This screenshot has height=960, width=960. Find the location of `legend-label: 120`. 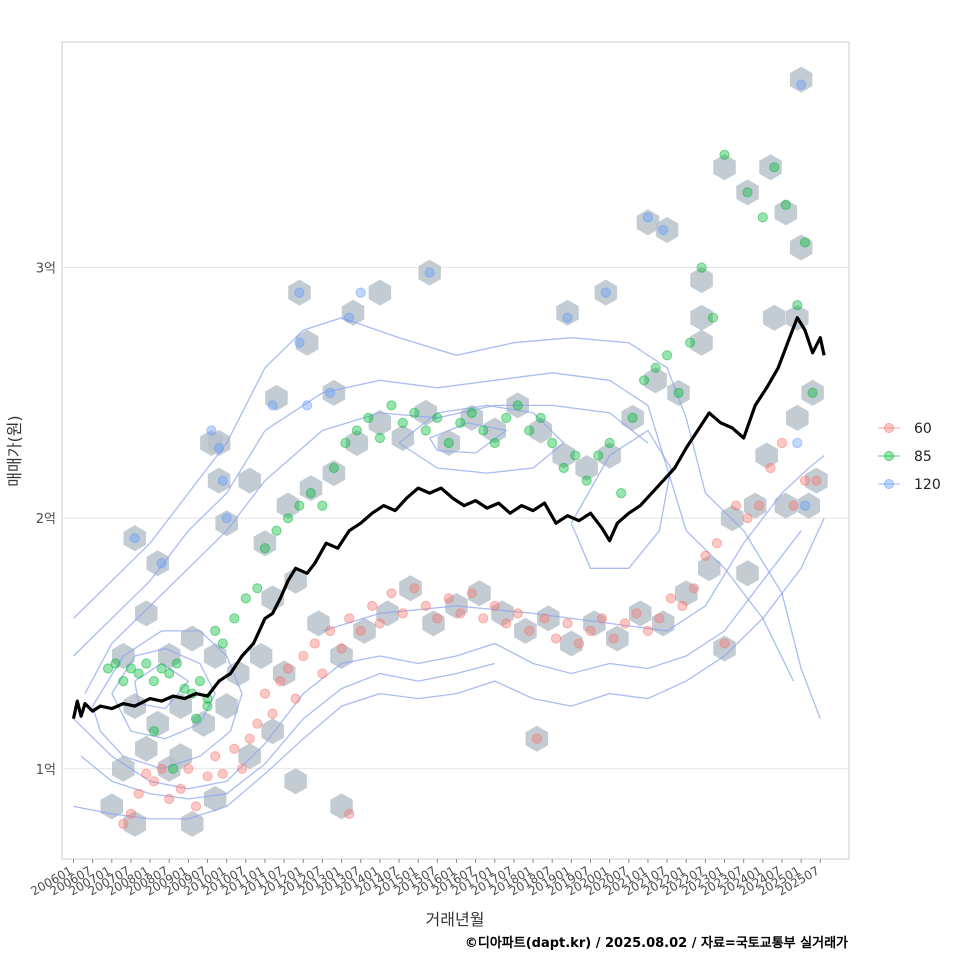

legend-label: 120 is located at coordinates (927, 485).